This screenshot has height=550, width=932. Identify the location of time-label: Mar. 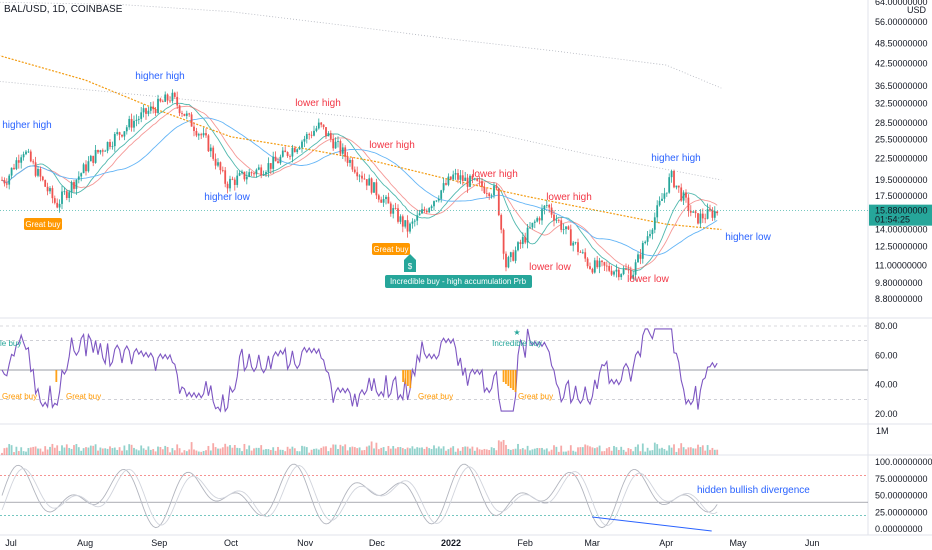
(592, 543).